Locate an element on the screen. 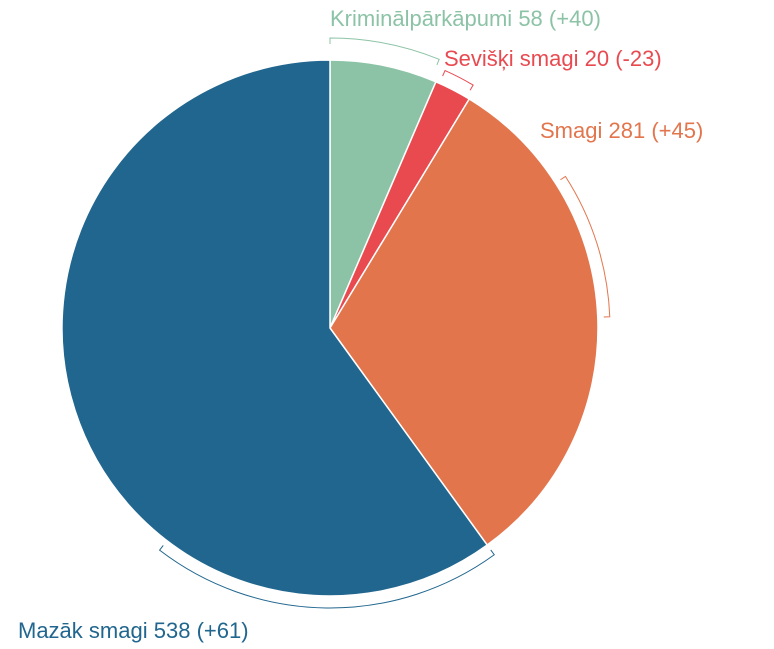 The width and height of the screenshot is (774, 649). slice-change: (-23) is located at coordinates (638, 58).